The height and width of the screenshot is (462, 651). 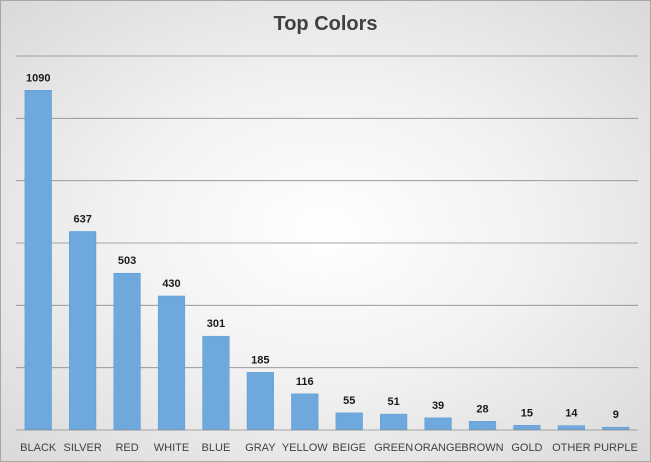 What do you see at coordinates (171, 448) in the screenshot?
I see `category-label-white: WHITE` at bounding box center [171, 448].